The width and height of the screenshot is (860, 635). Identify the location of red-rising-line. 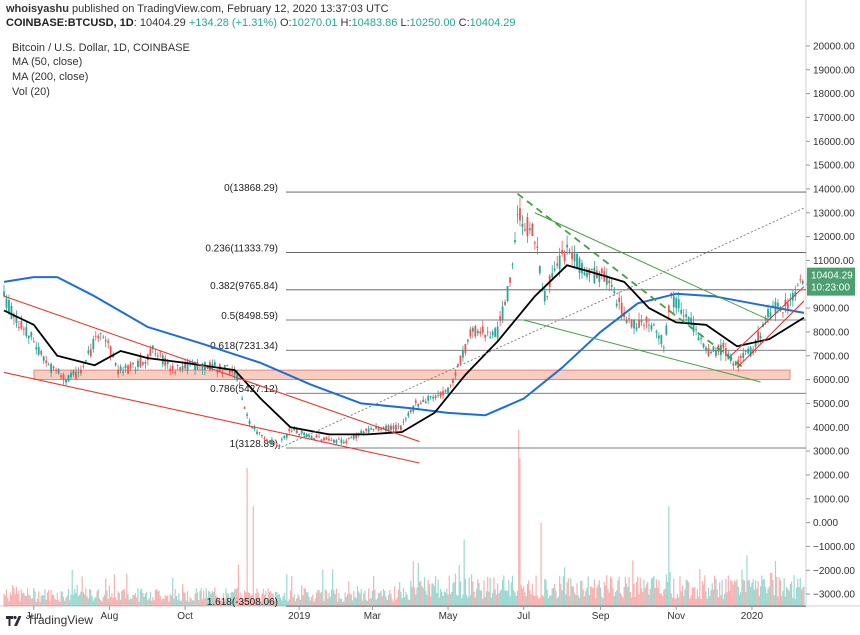
(767, 321).